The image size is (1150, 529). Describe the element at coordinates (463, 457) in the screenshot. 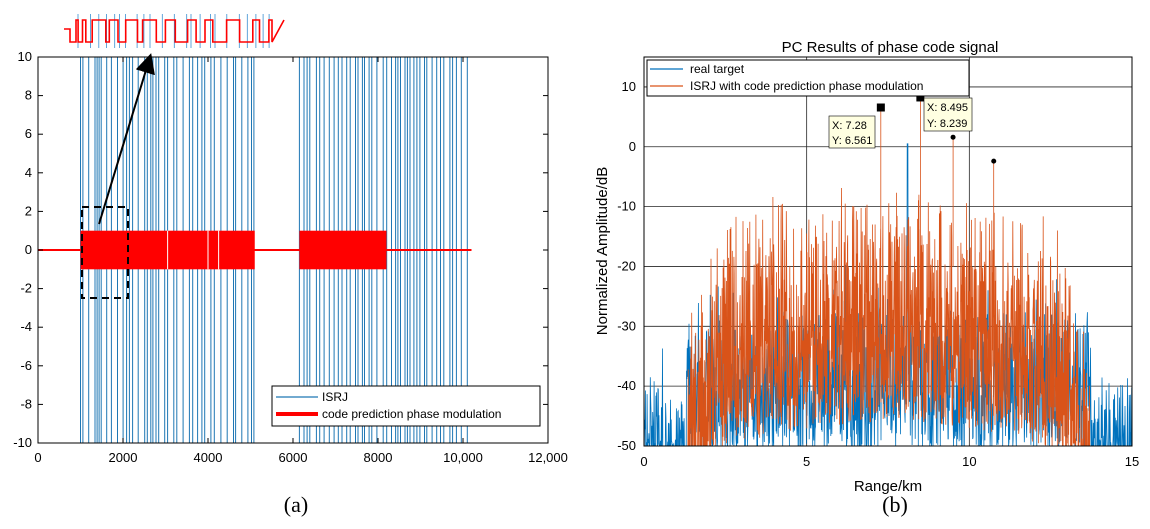

I see `chart-a-xtick-label: 10,000` at that location.